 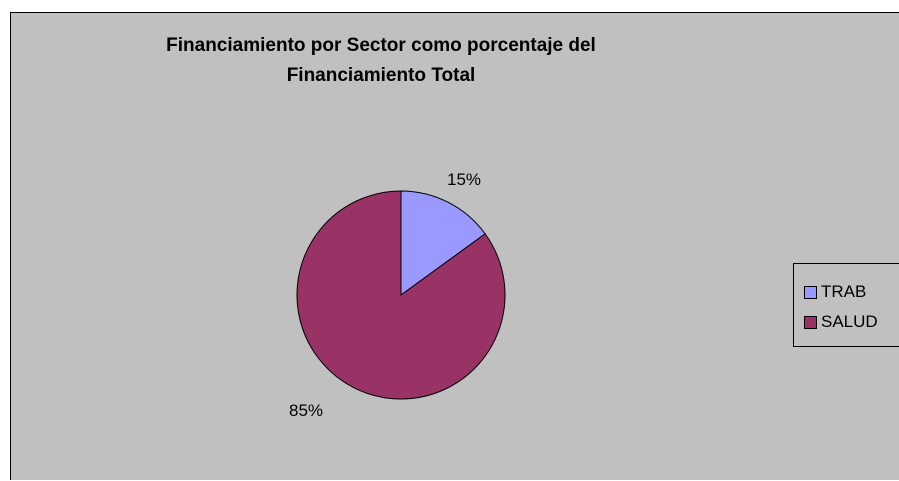 I want to click on legend-item-salud: SALUD, so click(x=841, y=322).